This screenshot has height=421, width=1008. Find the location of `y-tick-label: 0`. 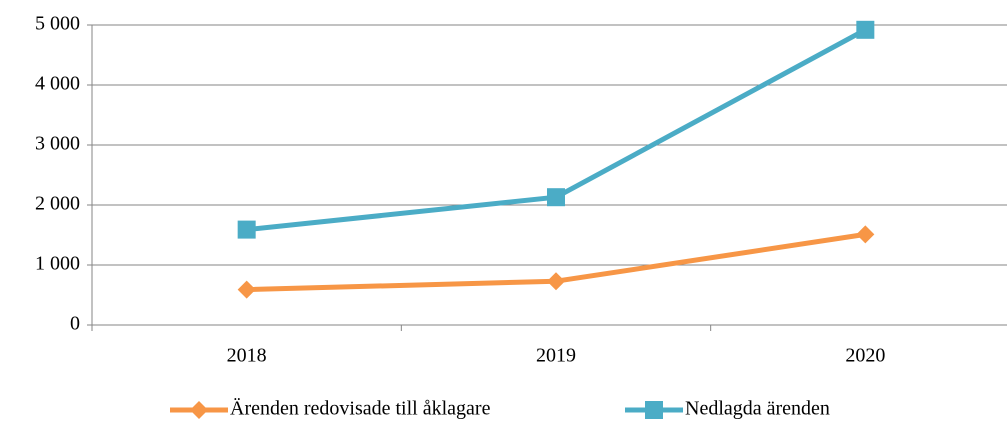

y-tick-label: 0 is located at coordinates (75, 324).